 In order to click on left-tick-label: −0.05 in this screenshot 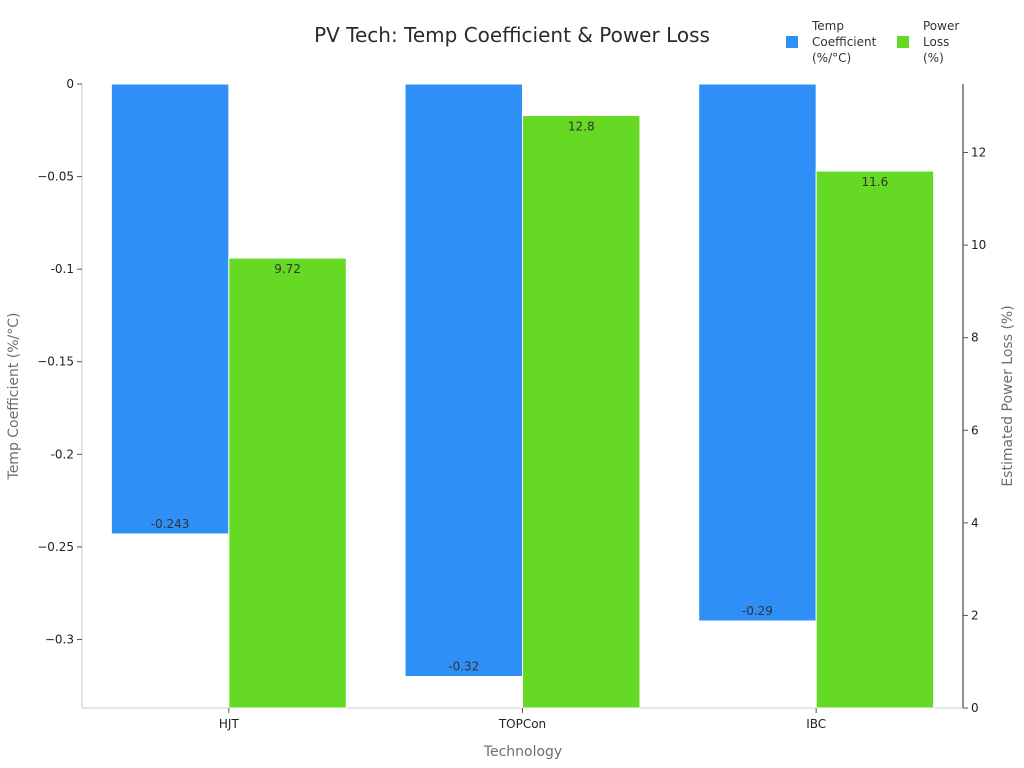, I will do `click(55, 177)`.